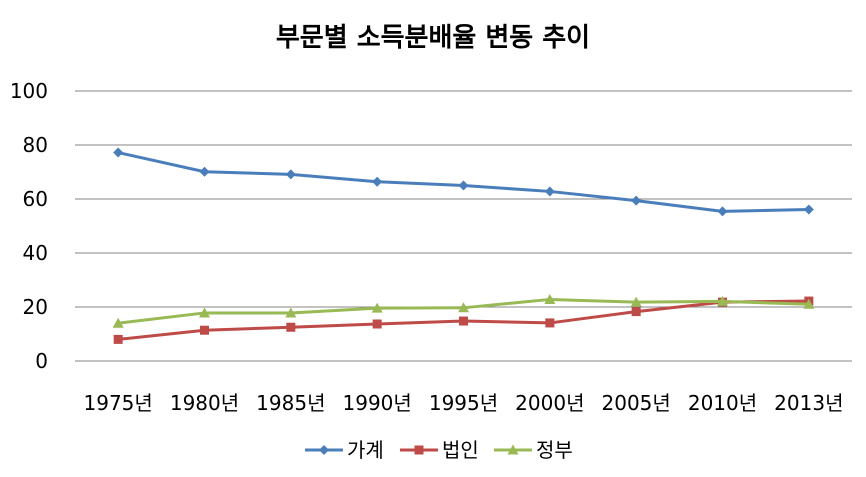  I want to click on x-tick-label: 1995년, so click(463, 403).